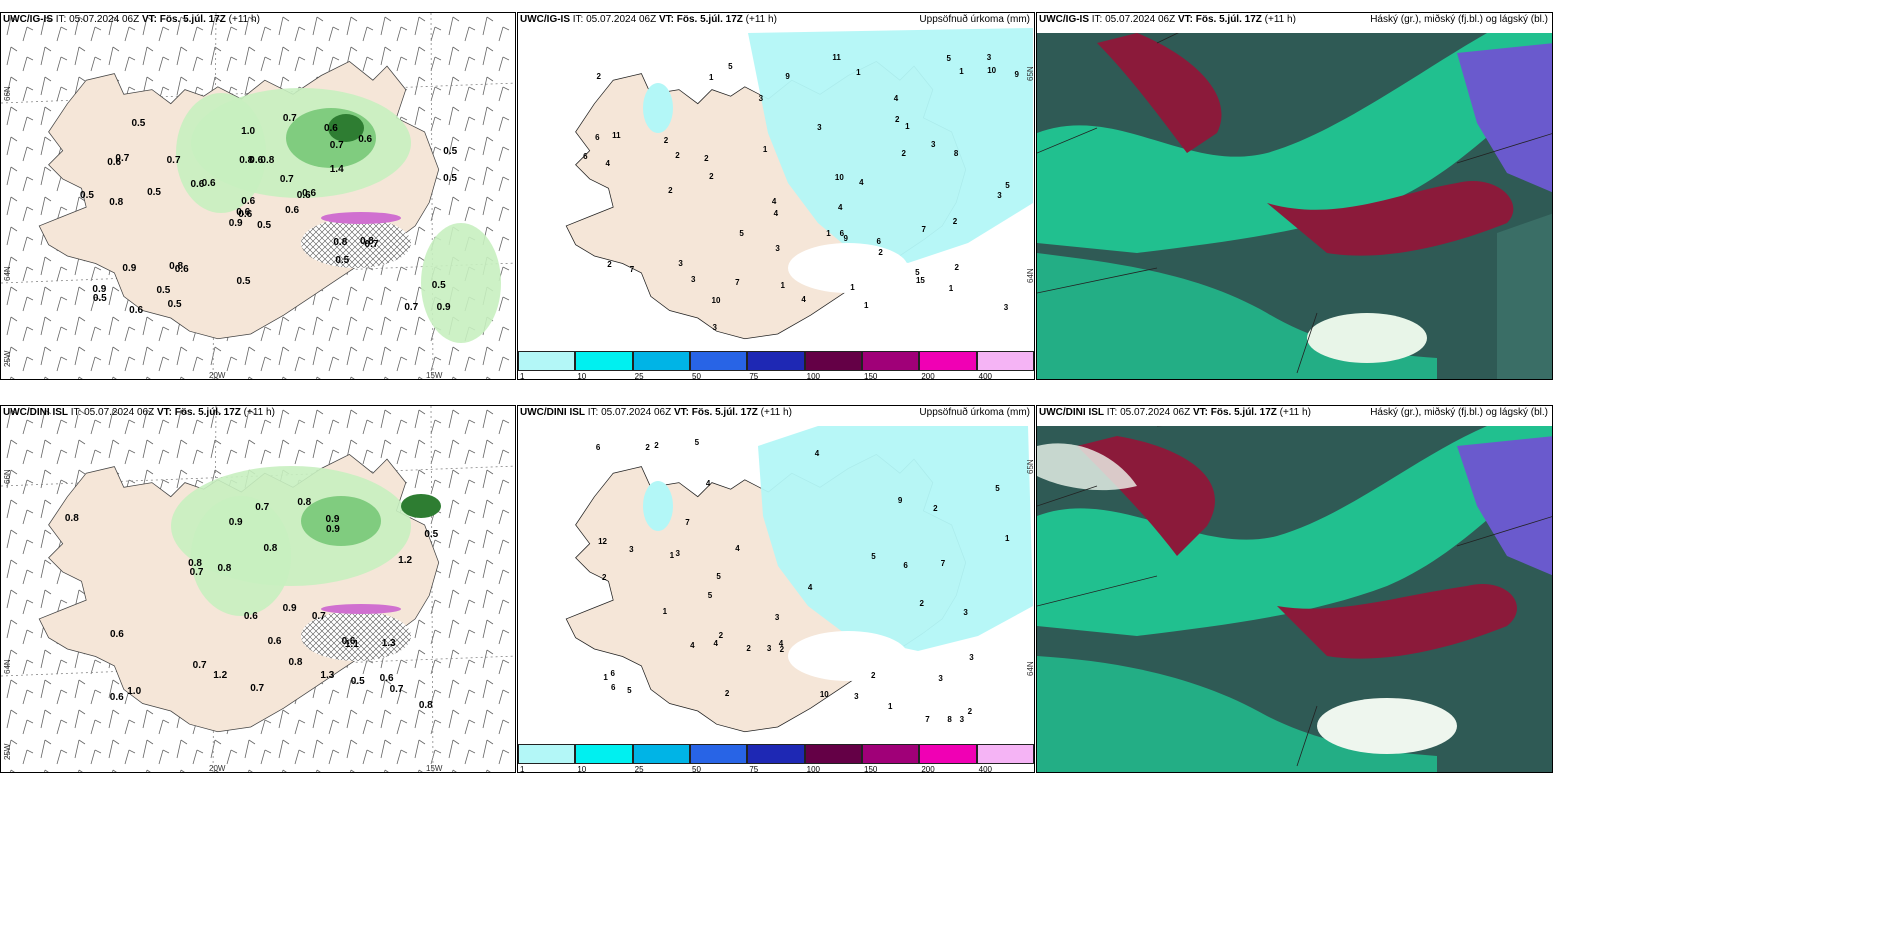  I want to click on map-value-label: 15, so click(920, 280).